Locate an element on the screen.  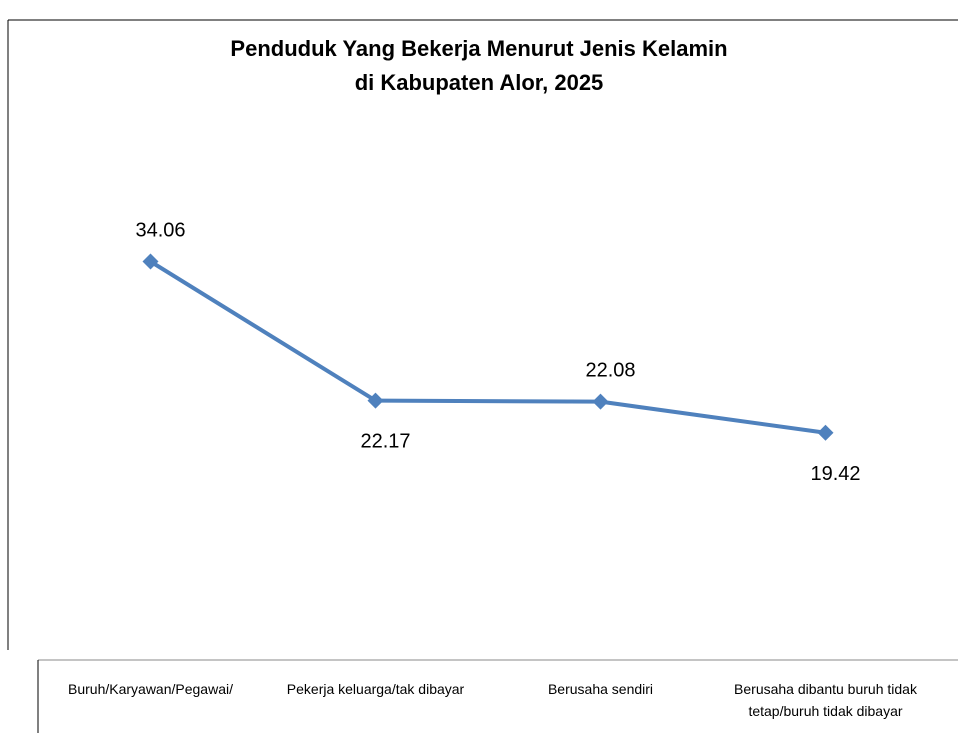
subtitle-line: di Kabupaten Alor, 2025 is located at coordinates (479, 82).